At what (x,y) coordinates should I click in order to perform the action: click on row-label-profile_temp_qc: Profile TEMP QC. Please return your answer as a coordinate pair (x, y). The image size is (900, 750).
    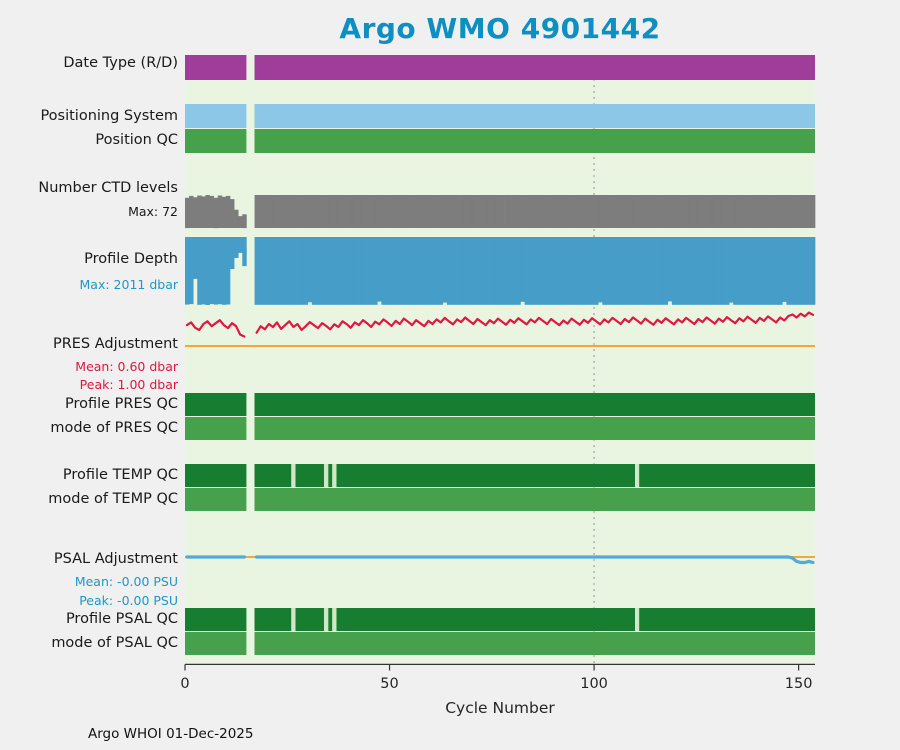
    Looking at the image, I should click on (120, 475).